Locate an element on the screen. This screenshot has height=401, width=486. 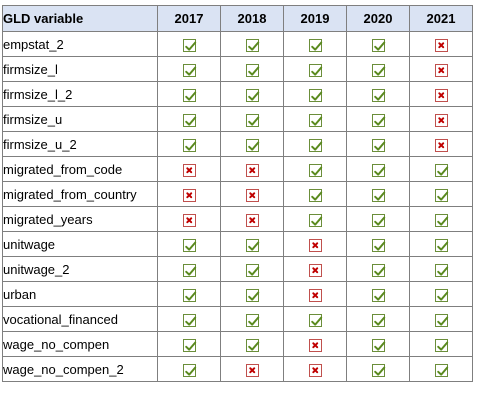
variable-name-cell: unitwage is located at coordinates (80, 244).